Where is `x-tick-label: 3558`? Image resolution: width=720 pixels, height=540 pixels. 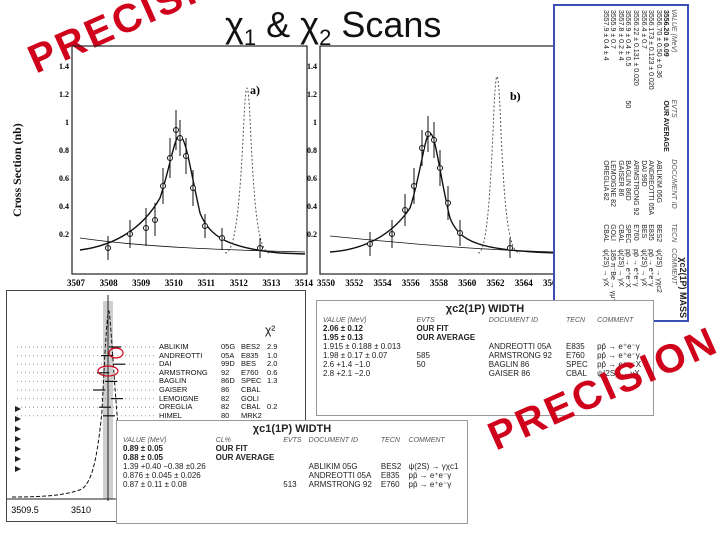
x-tick-label: 3558 is located at coordinates (439, 283).